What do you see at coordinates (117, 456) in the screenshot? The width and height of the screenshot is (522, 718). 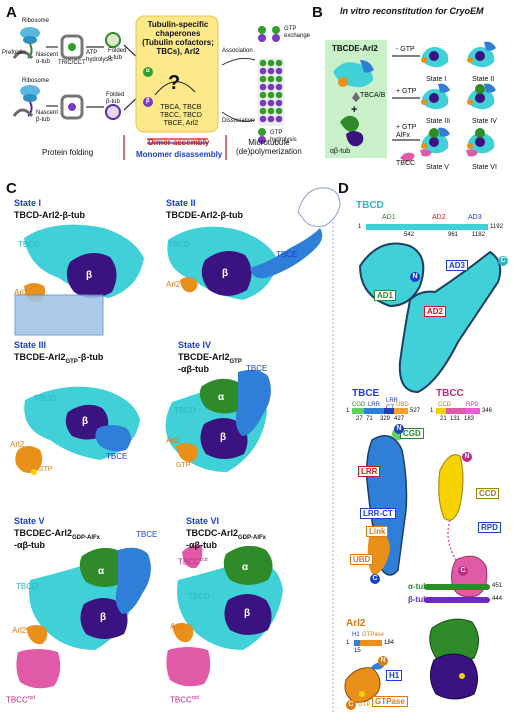 I see `s3-tbce-label: TBCE` at bounding box center [117, 456].